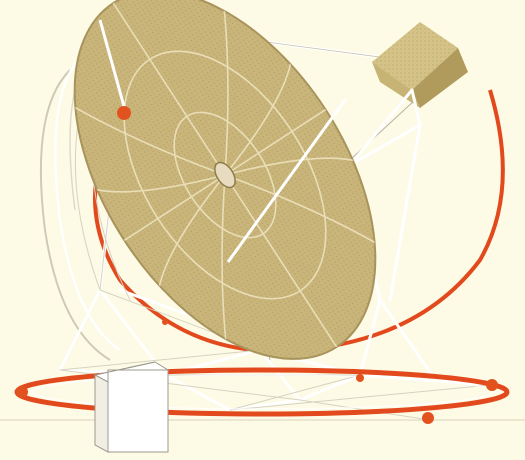 This screenshot has width=525, height=460. I want to click on base-cabinet-icon, so click(131, 407).